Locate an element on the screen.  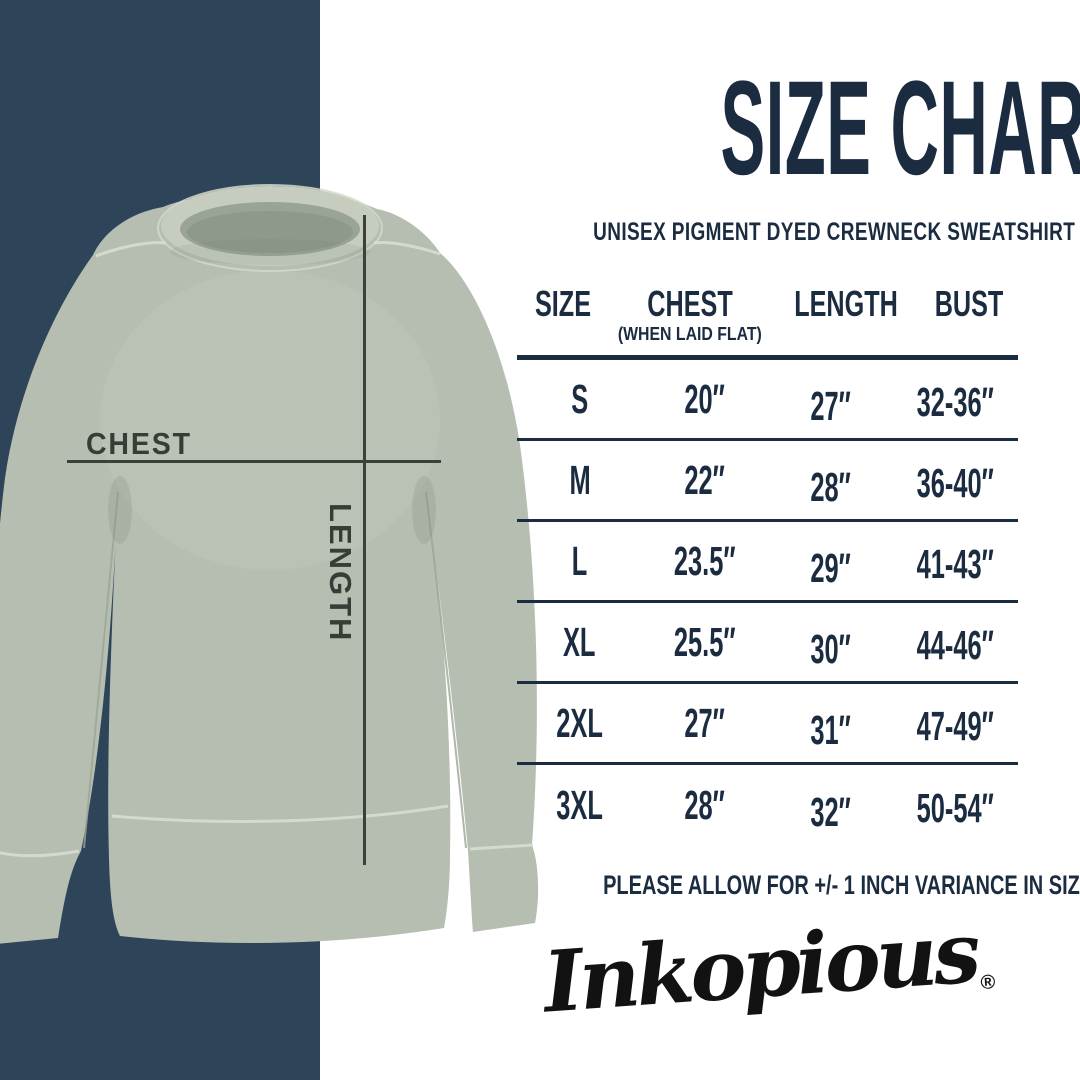
page-subtitle: UNISEX PIGMENT DYED CREWNECK SWEATSHIRT is located at coordinates (834, 232).